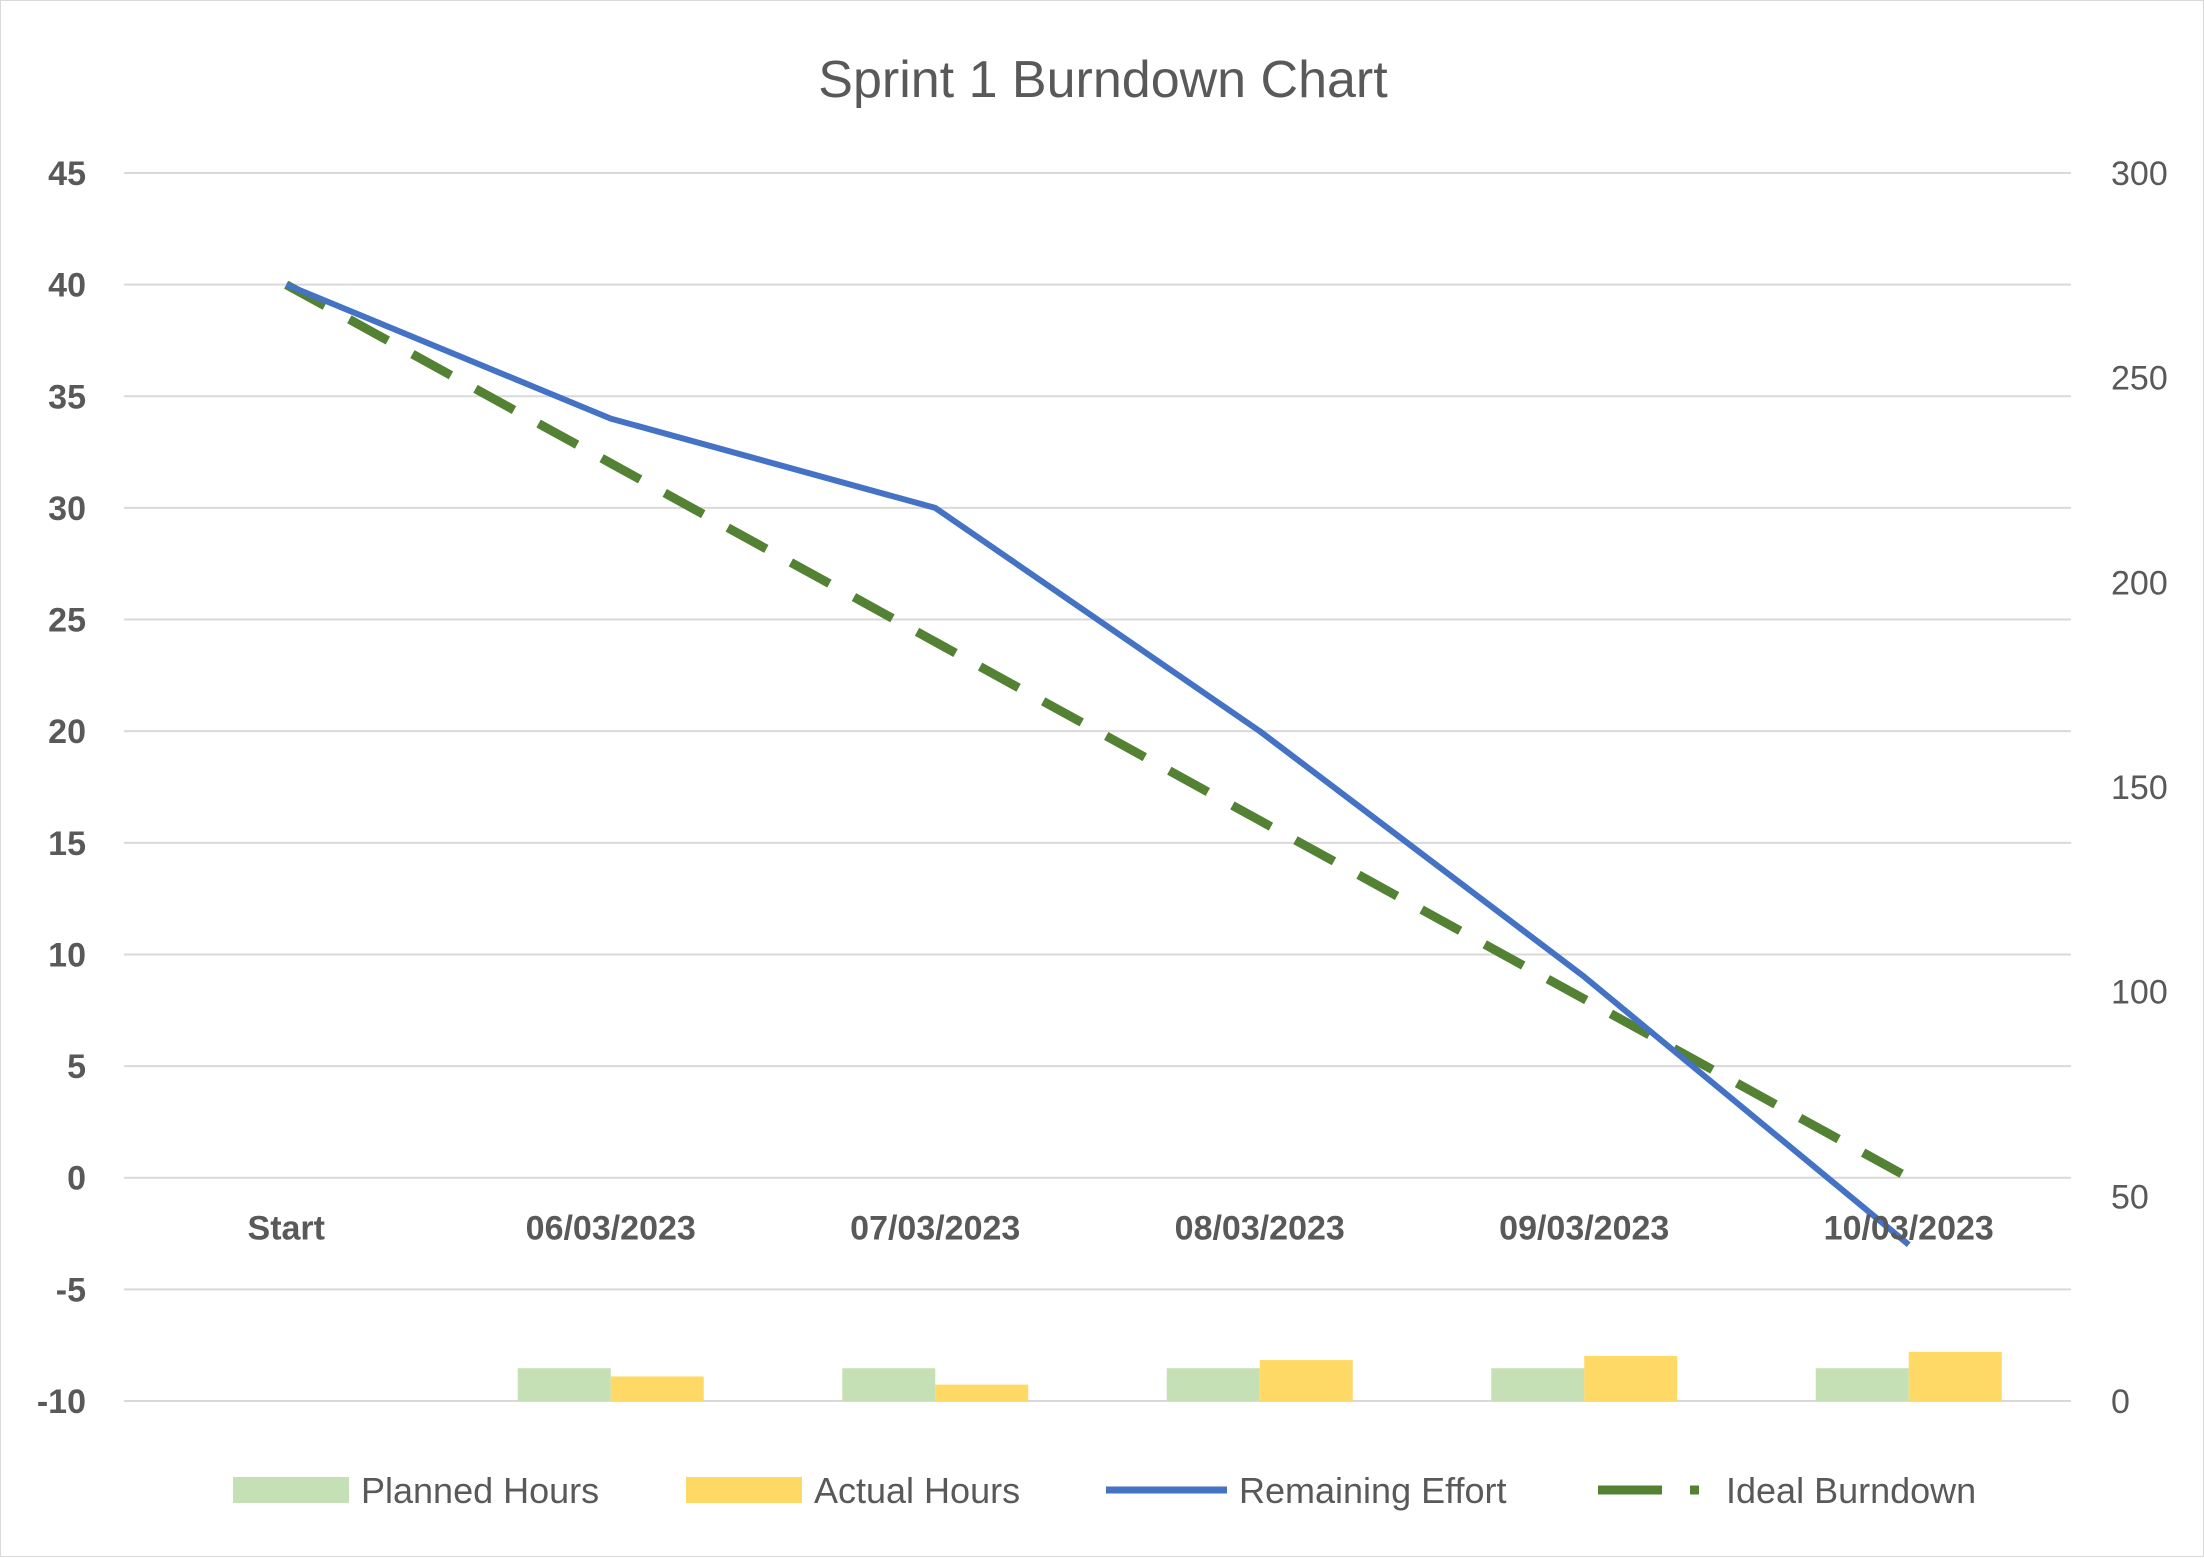 The image size is (2204, 1558). What do you see at coordinates (2139, 174) in the screenshot?
I see `right-axis-tick-label: 300` at bounding box center [2139, 174].